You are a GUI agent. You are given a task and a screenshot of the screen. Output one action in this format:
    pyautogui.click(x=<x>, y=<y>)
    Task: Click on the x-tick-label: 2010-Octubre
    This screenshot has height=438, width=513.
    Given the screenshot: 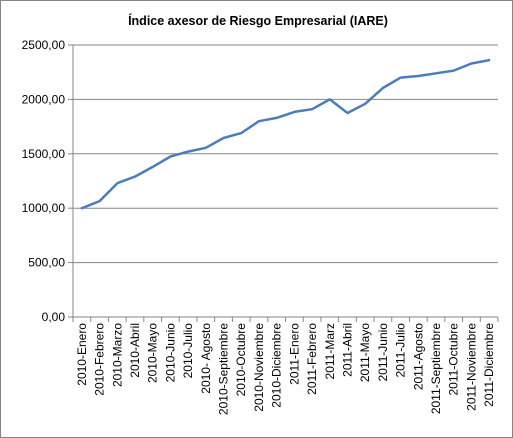 What is the action you would take?
    pyautogui.click(x=241, y=360)
    